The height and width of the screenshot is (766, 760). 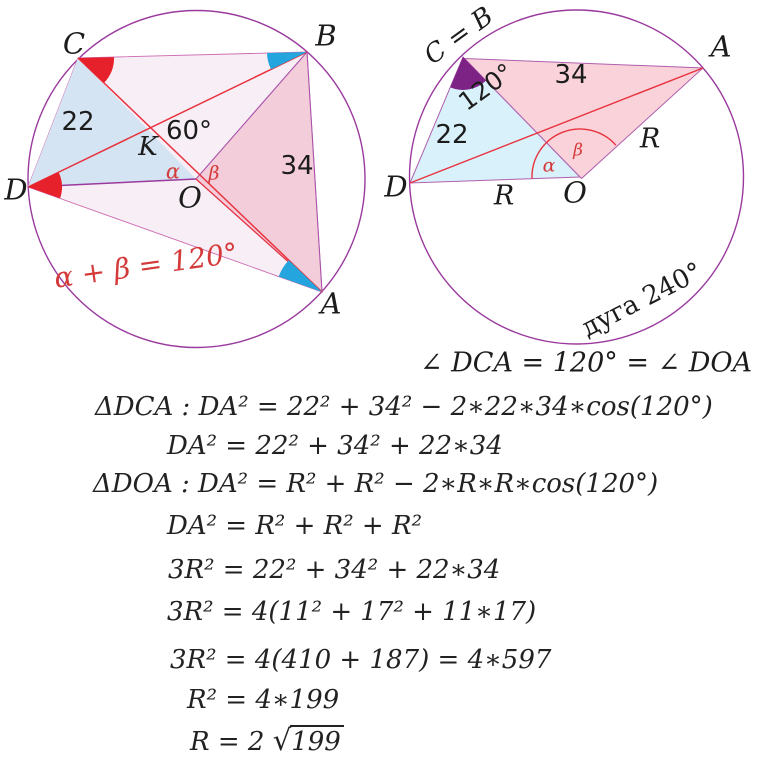 I want to click on left-diagonal-db, so click(x=167, y=119).